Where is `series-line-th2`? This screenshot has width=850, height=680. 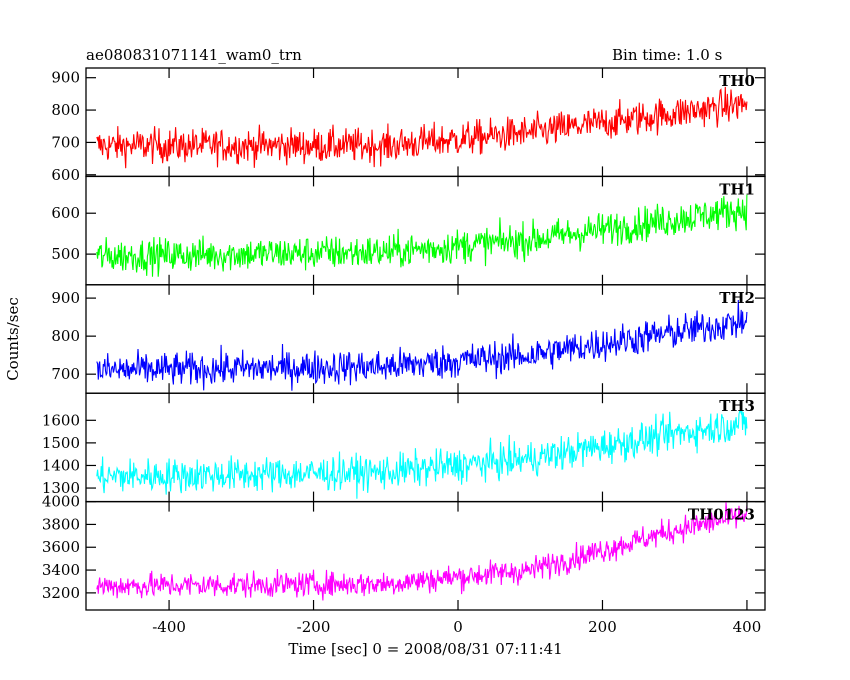 series-line-th2 is located at coordinates (422, 345).